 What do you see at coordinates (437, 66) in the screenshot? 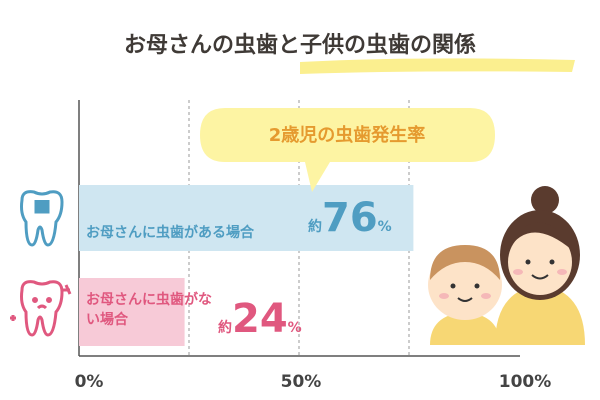
I see `title-highlight` at bounding box center [437, 66].